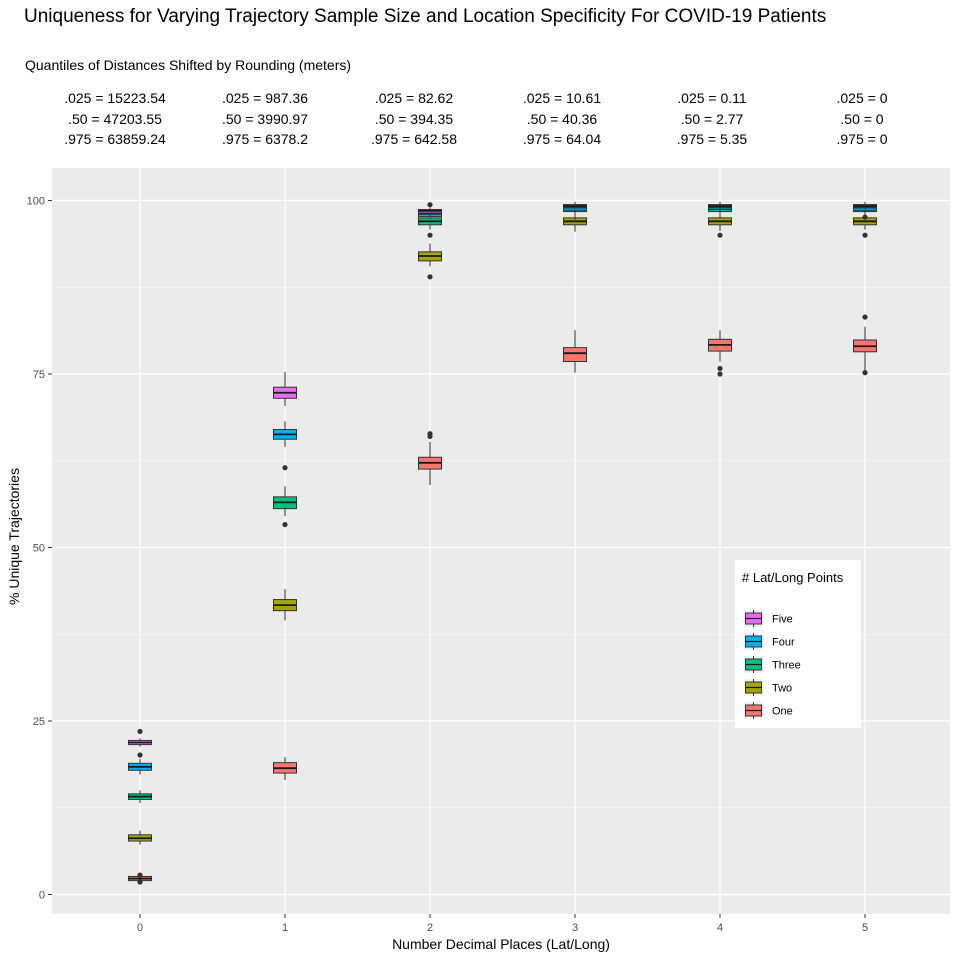 The image size is (960, 960). What do you see at coordinates (265, 98) in the screenshot?
I see `quantile-025: .025 = 987.36` at bounding box center [265, 98].